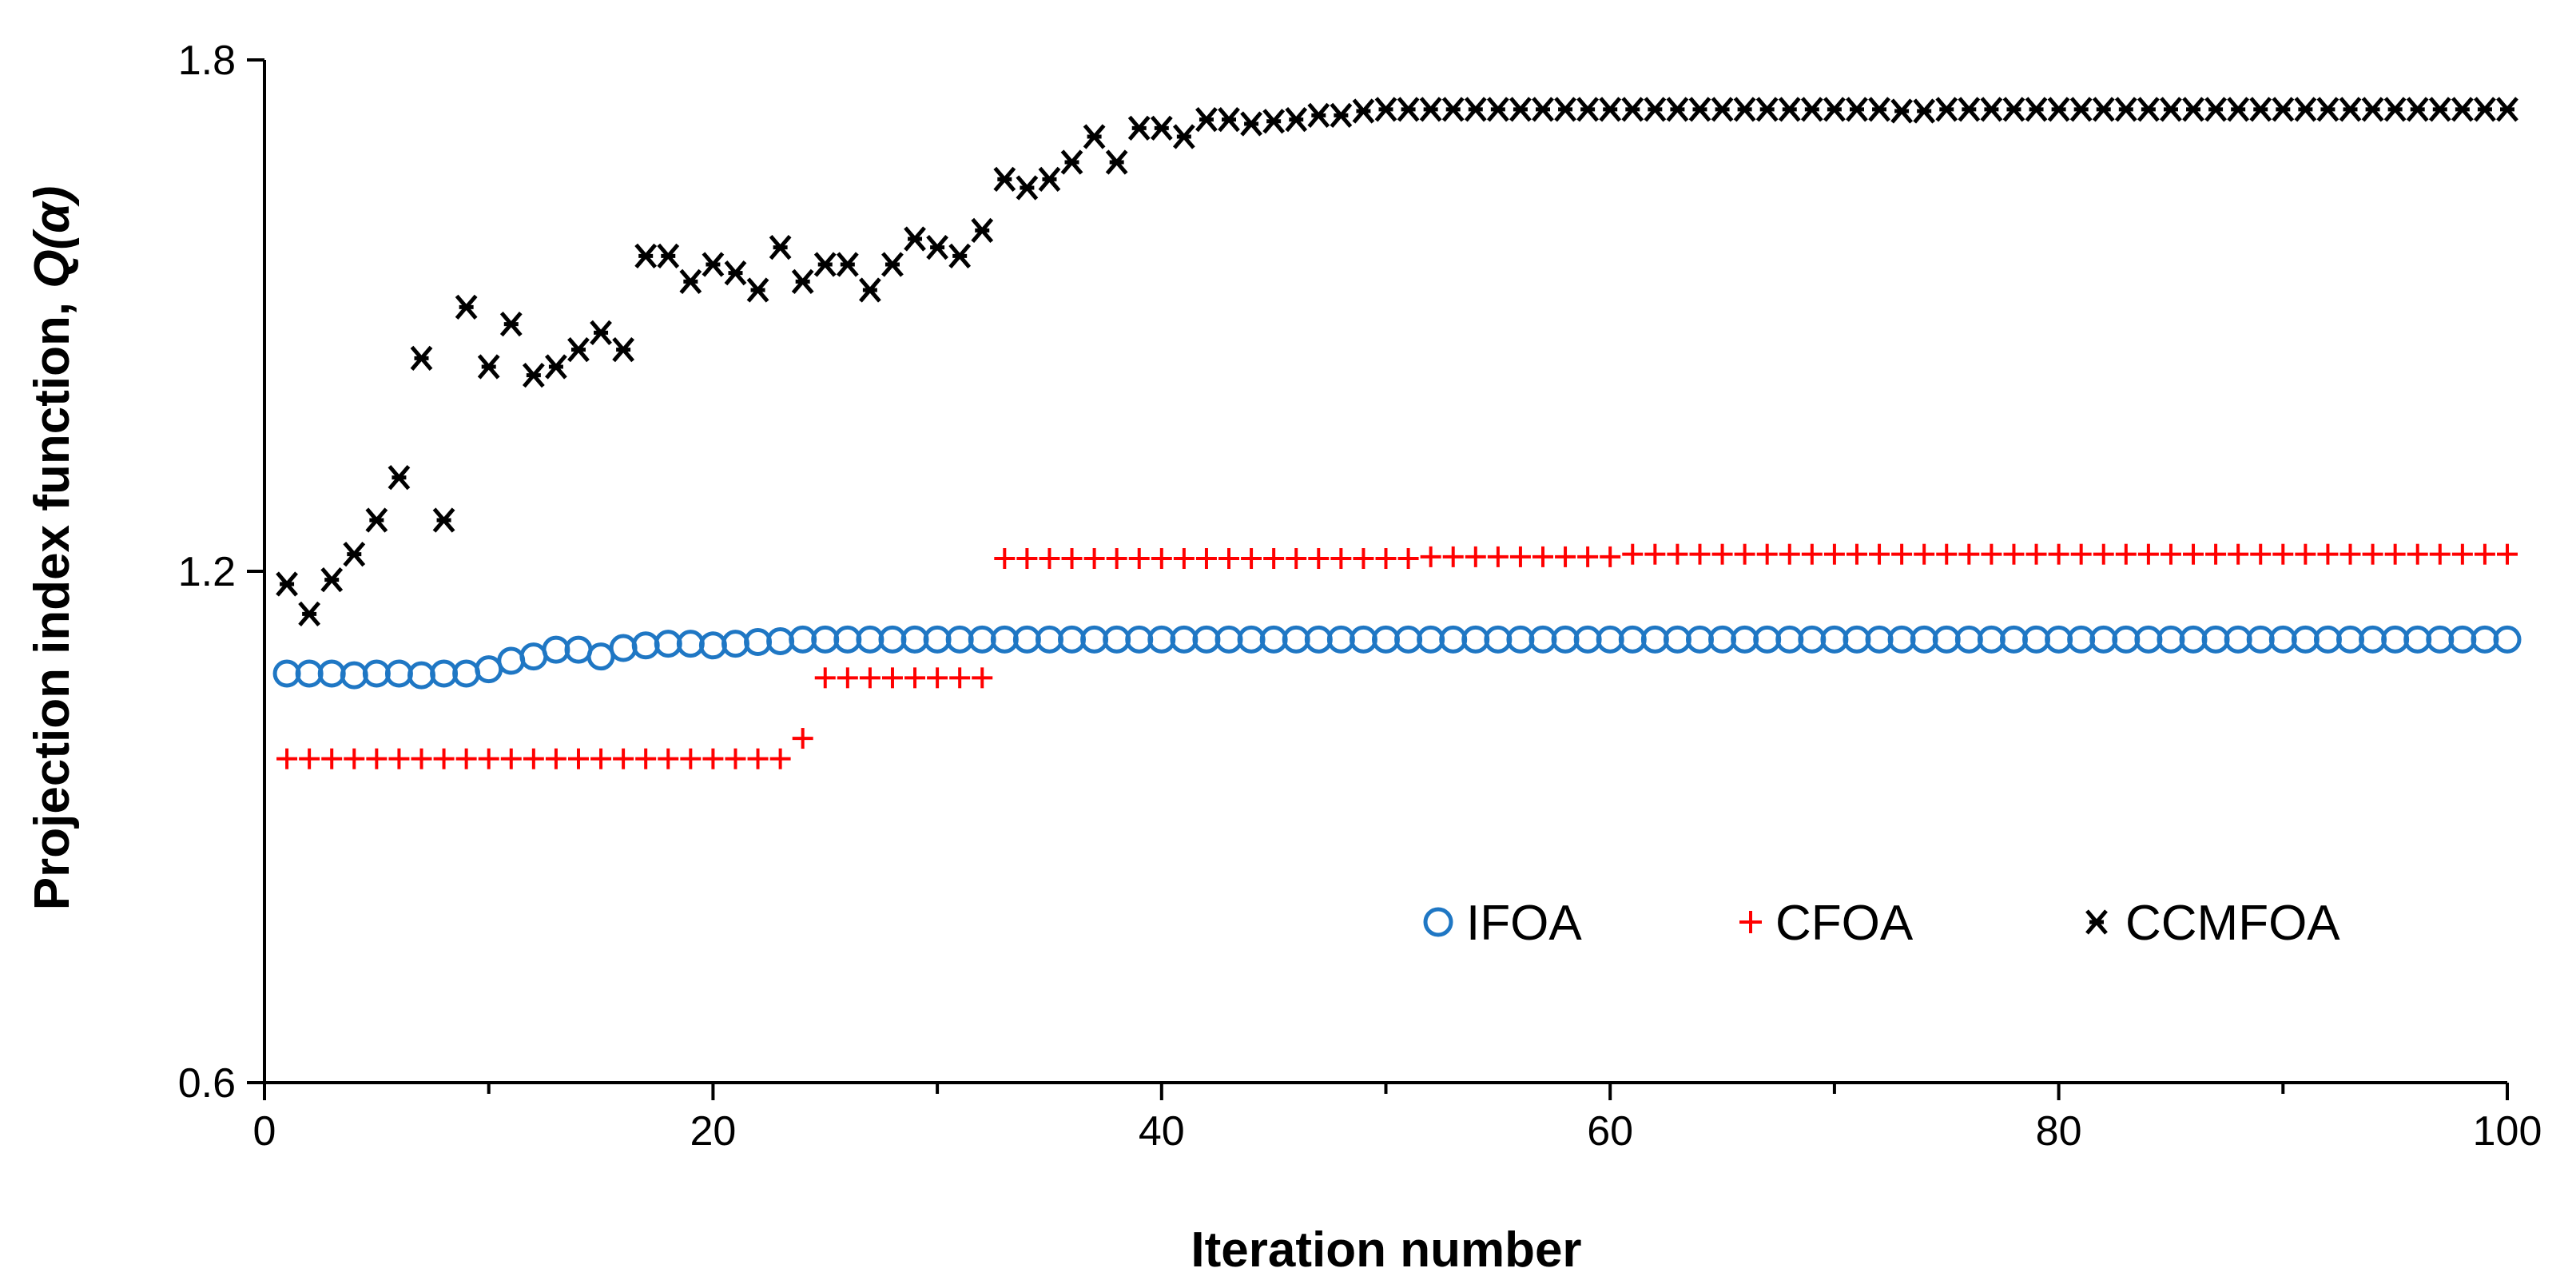 Image resolution: width=2576 pixels, height=1288 pixels. I want to click on y-axis-title-symbol: Q(α), so click(52, 237).